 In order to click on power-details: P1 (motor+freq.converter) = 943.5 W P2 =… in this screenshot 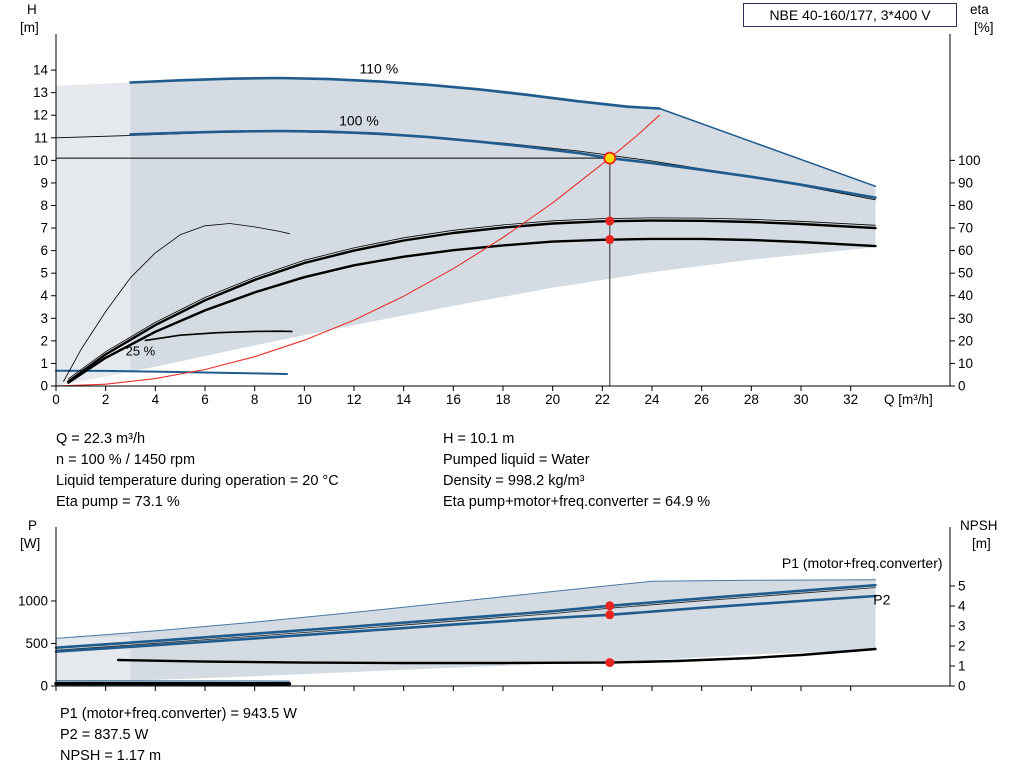, I will do `click(178, 735)`.